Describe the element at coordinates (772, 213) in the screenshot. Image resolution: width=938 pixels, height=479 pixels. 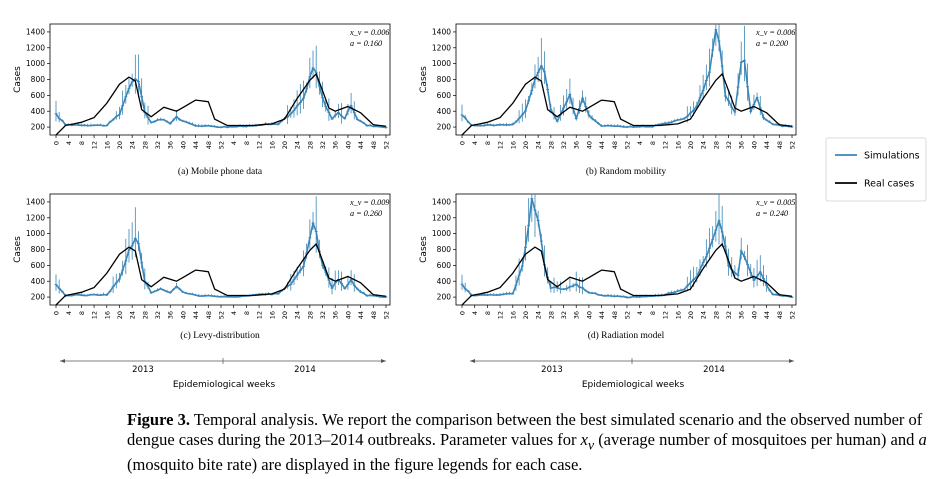
I see `param-a: a = 0.240` at that location.